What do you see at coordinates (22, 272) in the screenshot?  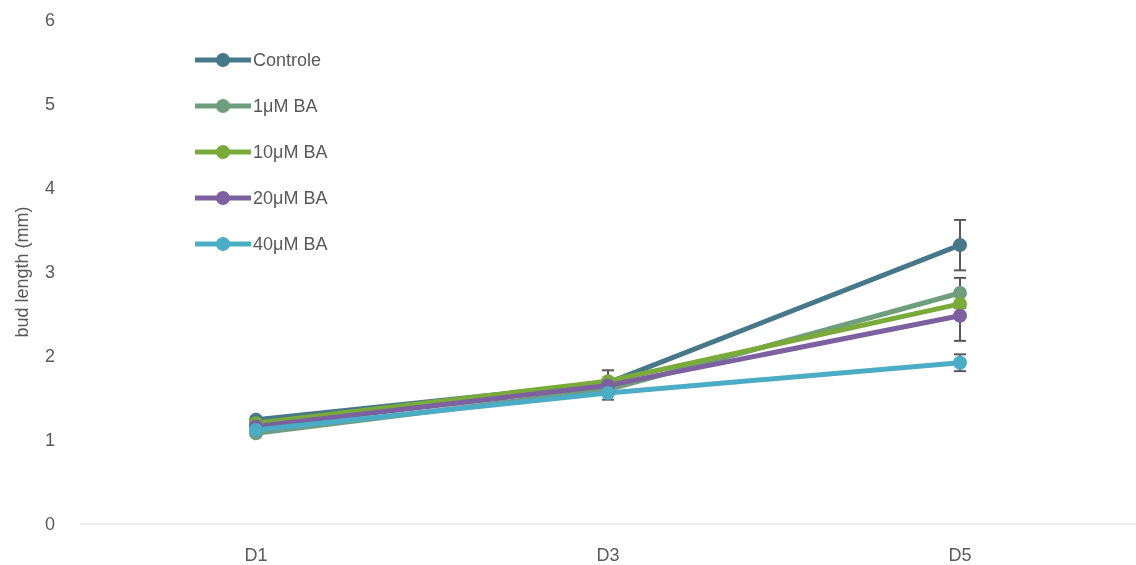 I see `y-axis-title: bud length (mm)` at bounding box center [22, 272].